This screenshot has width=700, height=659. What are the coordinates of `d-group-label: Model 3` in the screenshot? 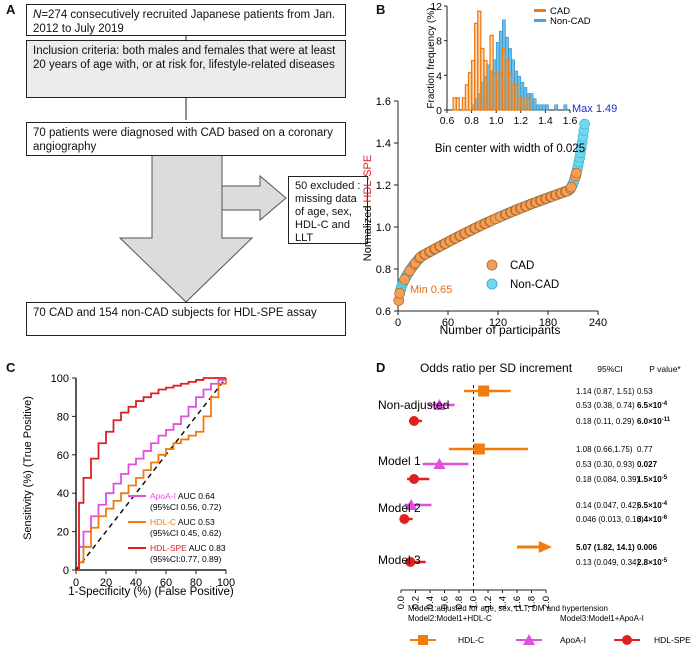 It's located at (399, 560).